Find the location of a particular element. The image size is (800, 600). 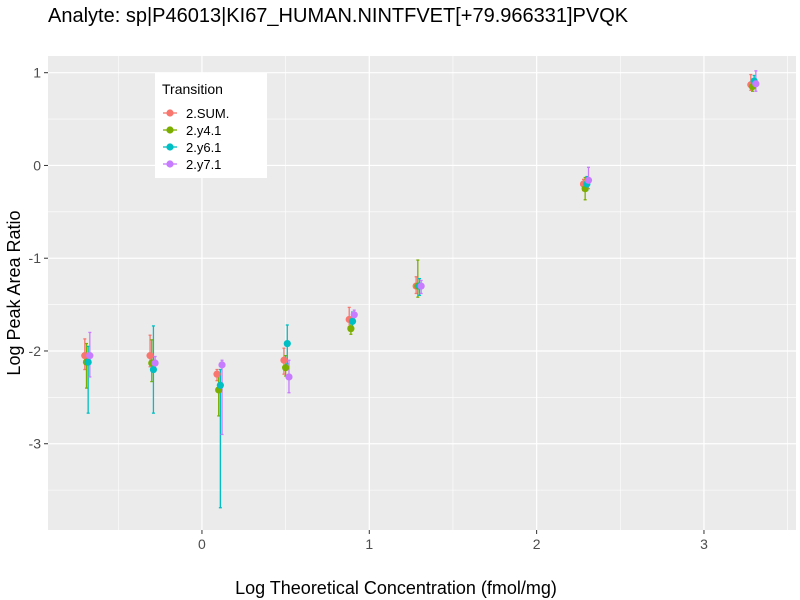

x-axis: 0 1 2 3 is located at coordinates (453, 541).